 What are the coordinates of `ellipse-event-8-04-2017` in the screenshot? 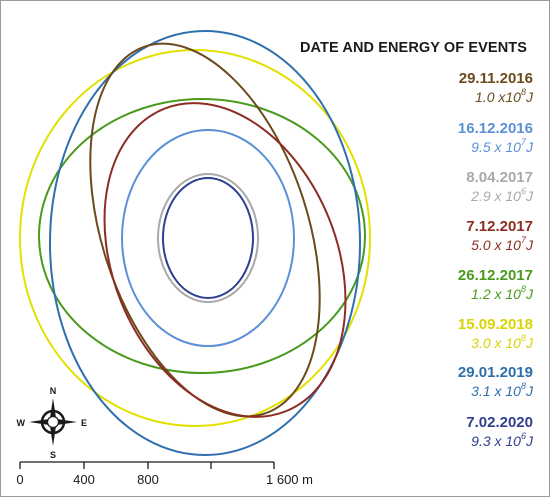 It's located at (208, 238).